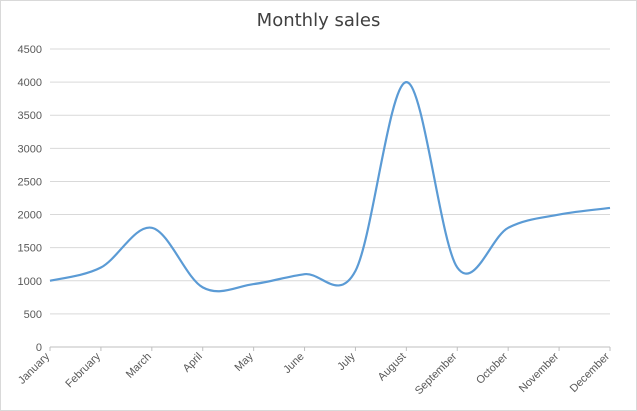  I want to click on y-tick-label: 2000, so click(30, 216).